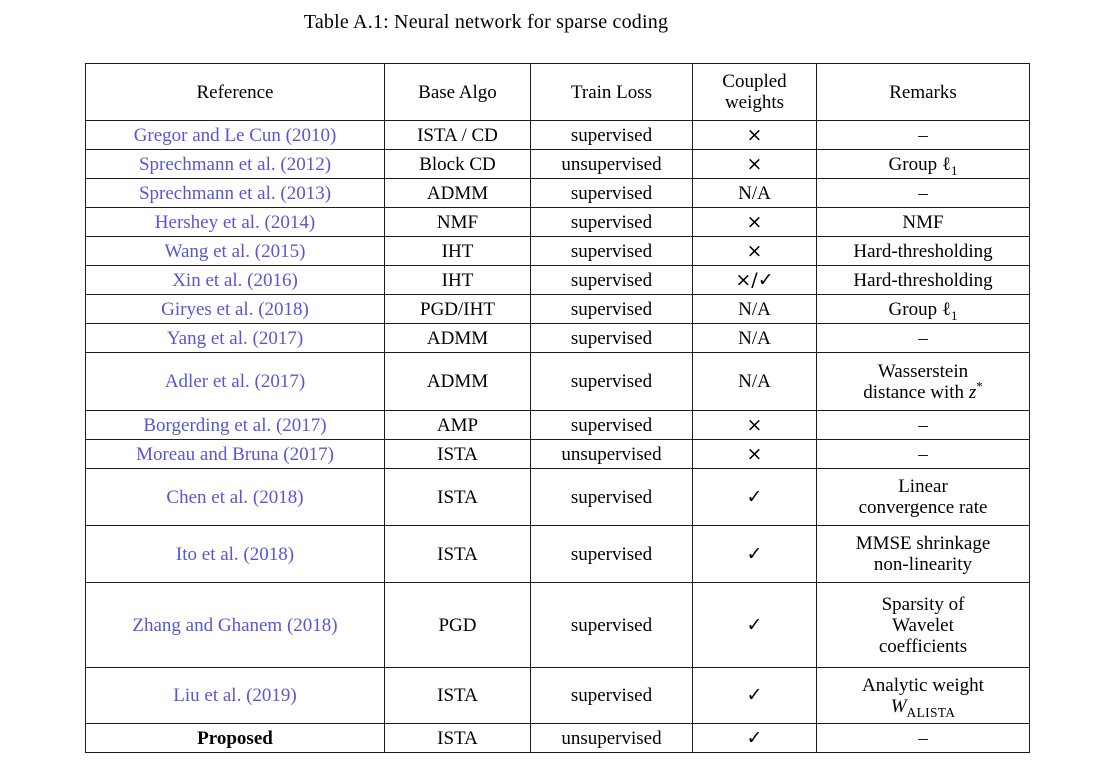 The width and height of the screenshot is (1093, 780). I want to click on reference-cell: Liu et al. (2019), so click(235, 695).